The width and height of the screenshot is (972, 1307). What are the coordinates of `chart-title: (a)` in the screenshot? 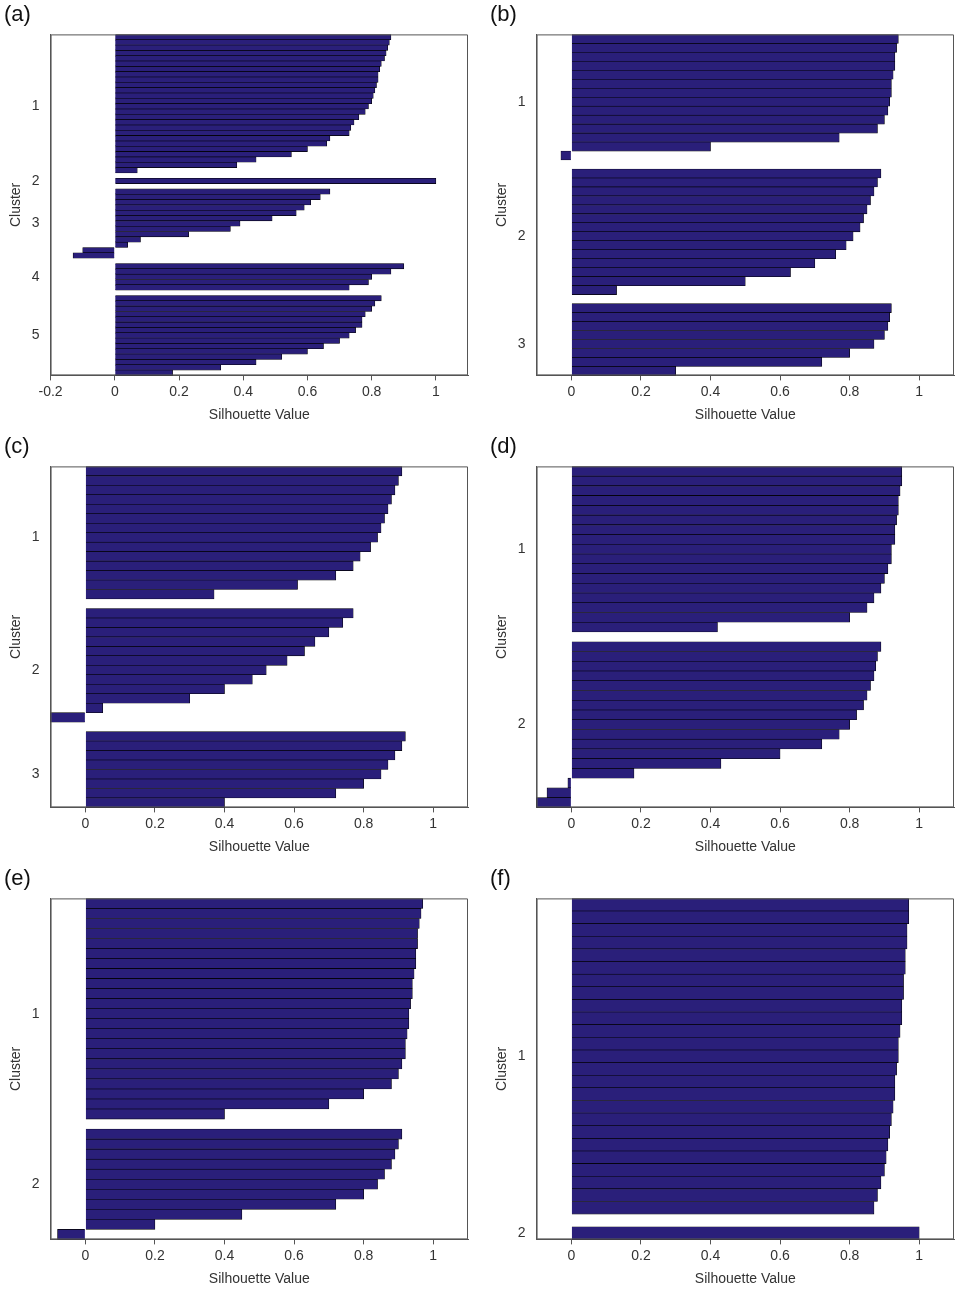 It's located at (17, 14).